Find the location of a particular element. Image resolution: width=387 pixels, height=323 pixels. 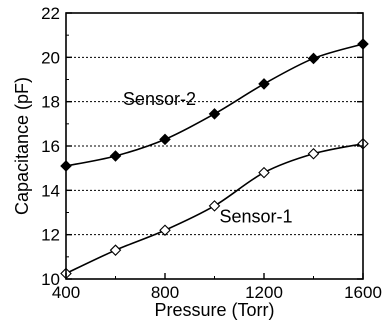

y-axis-label: Capacitance (pF) is located at coordinates (22, 146).